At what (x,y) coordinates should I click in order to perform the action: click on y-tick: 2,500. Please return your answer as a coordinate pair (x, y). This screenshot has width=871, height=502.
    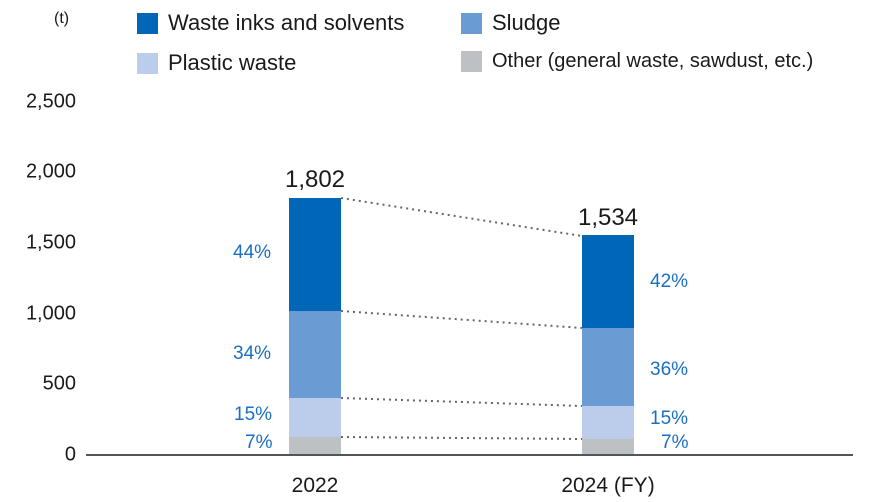
    Looking at the image, I should click on (50, 101).